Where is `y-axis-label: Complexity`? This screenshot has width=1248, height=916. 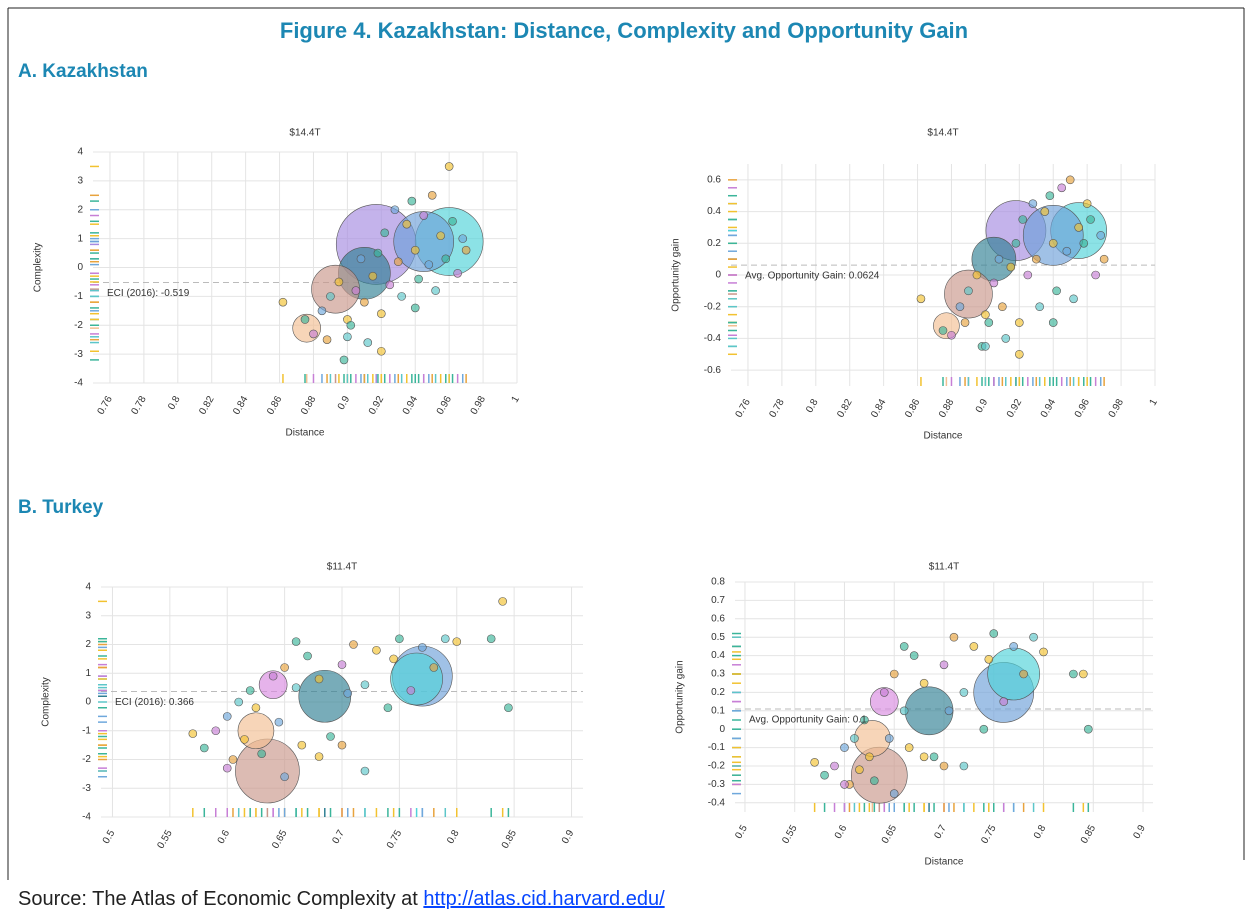
y-axis-label: Complexity is located at coordinates (38, 267).